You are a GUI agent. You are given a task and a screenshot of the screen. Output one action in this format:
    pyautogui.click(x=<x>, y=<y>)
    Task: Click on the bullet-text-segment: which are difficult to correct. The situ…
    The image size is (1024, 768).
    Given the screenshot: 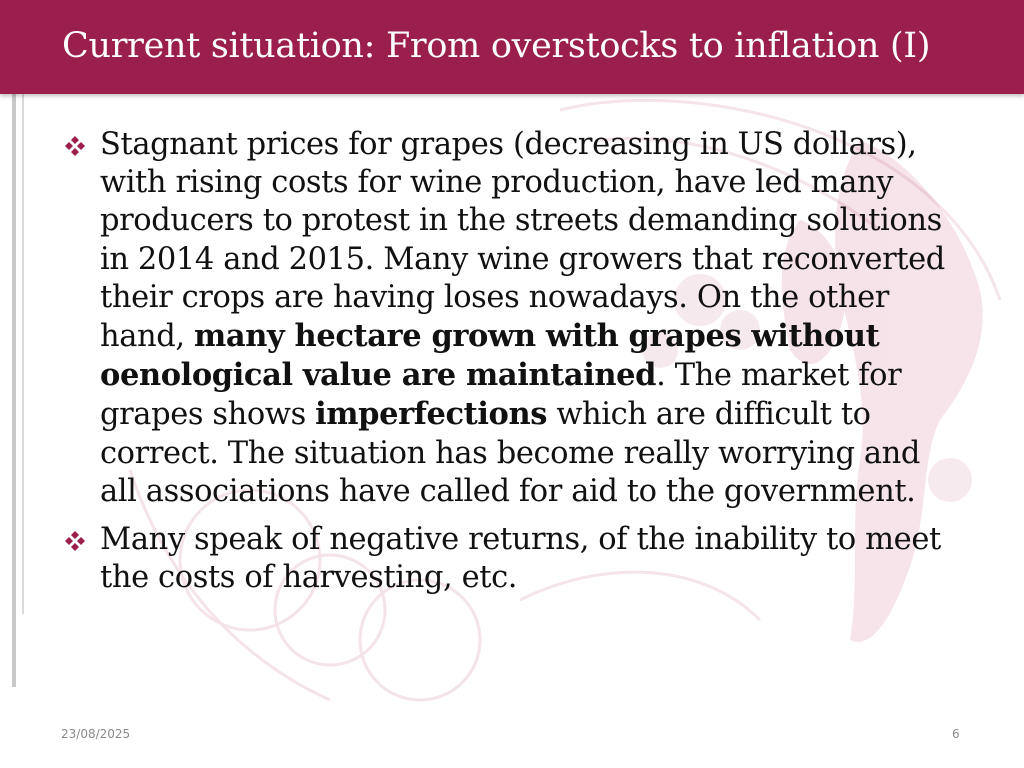 What is the action you would take?
    pyautogui.click(x=510, y=453)
    